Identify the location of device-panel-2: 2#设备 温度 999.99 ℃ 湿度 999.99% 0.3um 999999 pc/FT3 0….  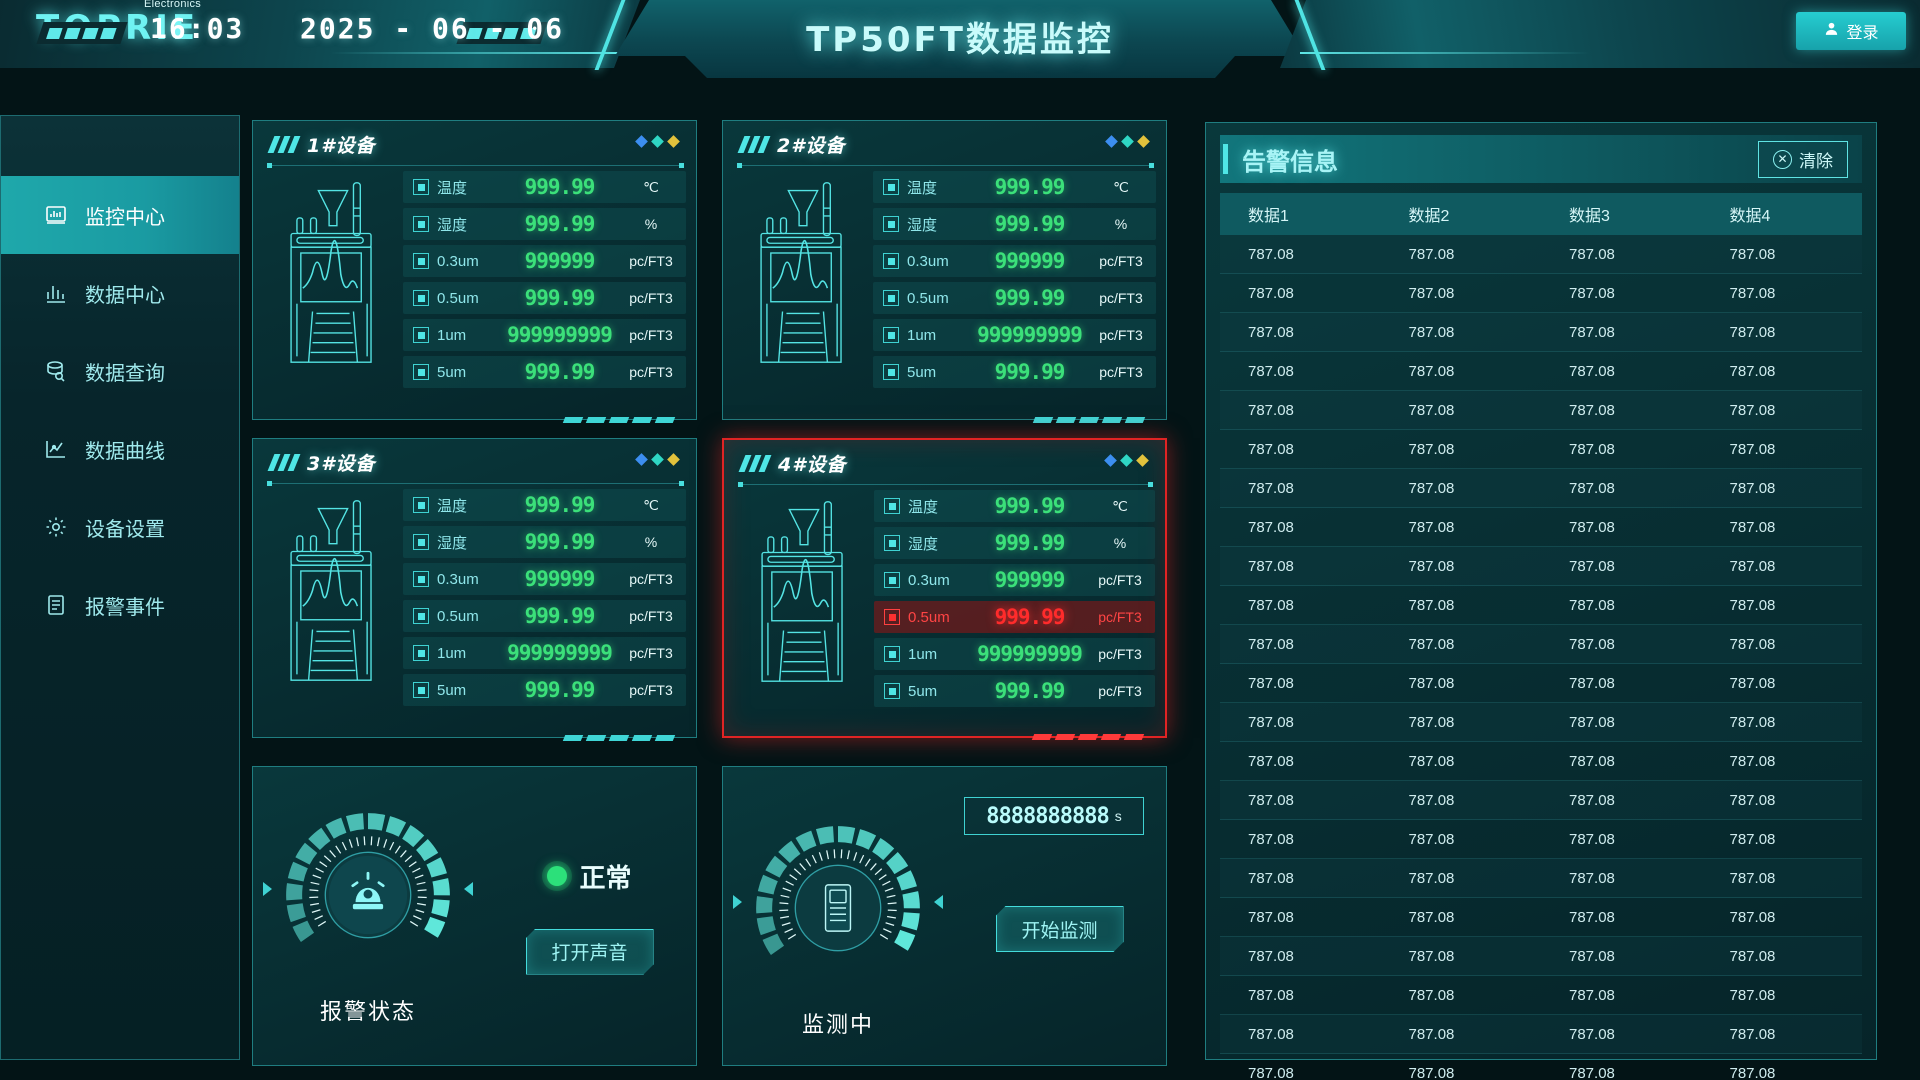
(944, 271).